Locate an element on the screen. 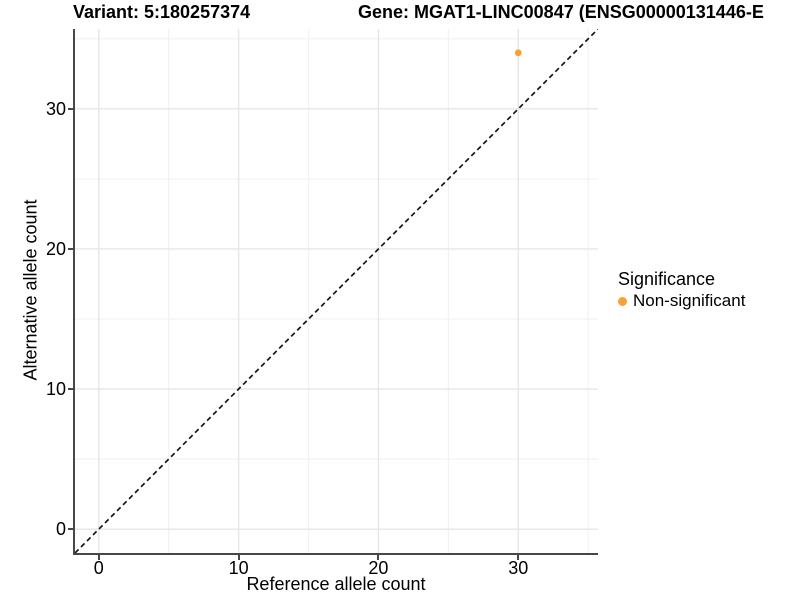  x-tick-label: 0 is located at coordinates (98, 568).